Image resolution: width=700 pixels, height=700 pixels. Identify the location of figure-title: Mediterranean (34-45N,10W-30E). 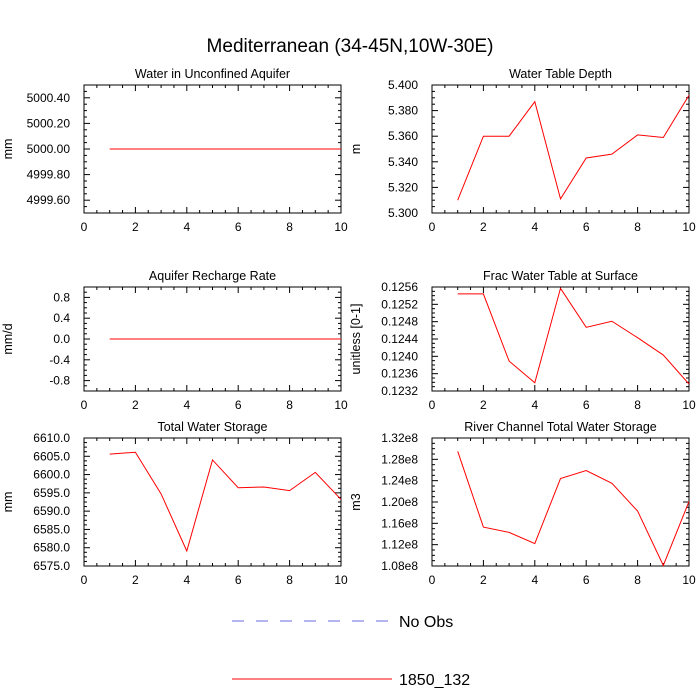
(350, 46).